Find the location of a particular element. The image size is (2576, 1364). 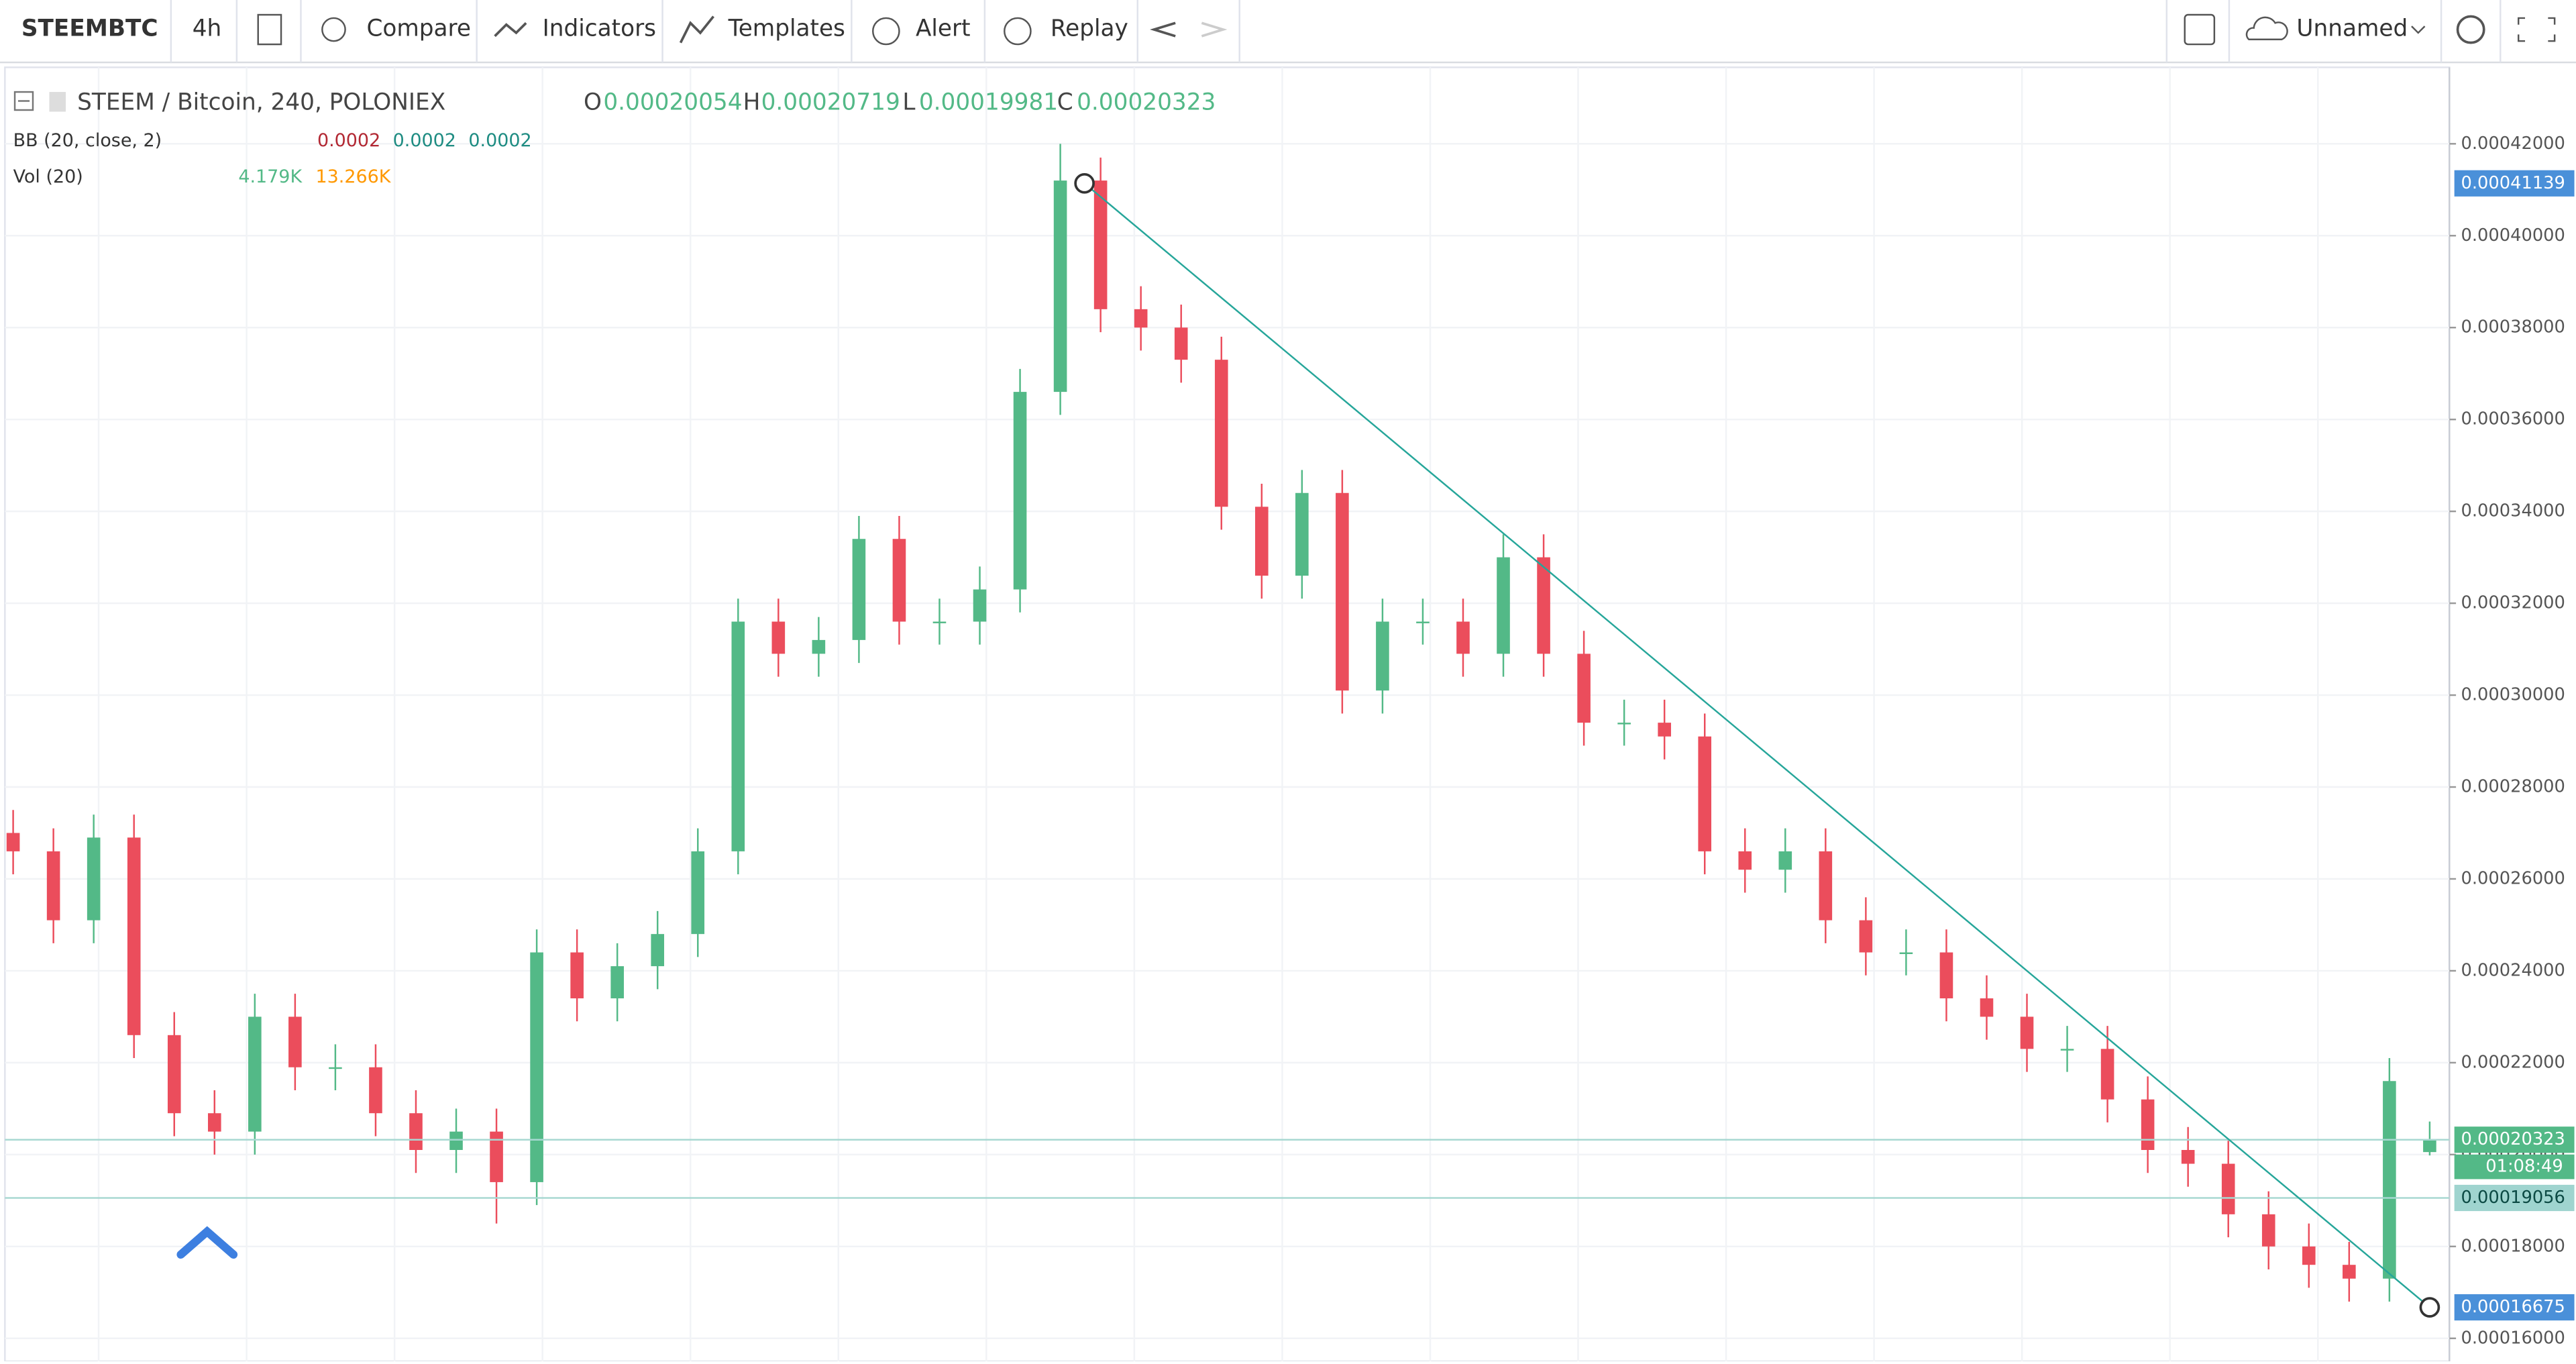

interval: 4h is located at coordinates (207, 28).